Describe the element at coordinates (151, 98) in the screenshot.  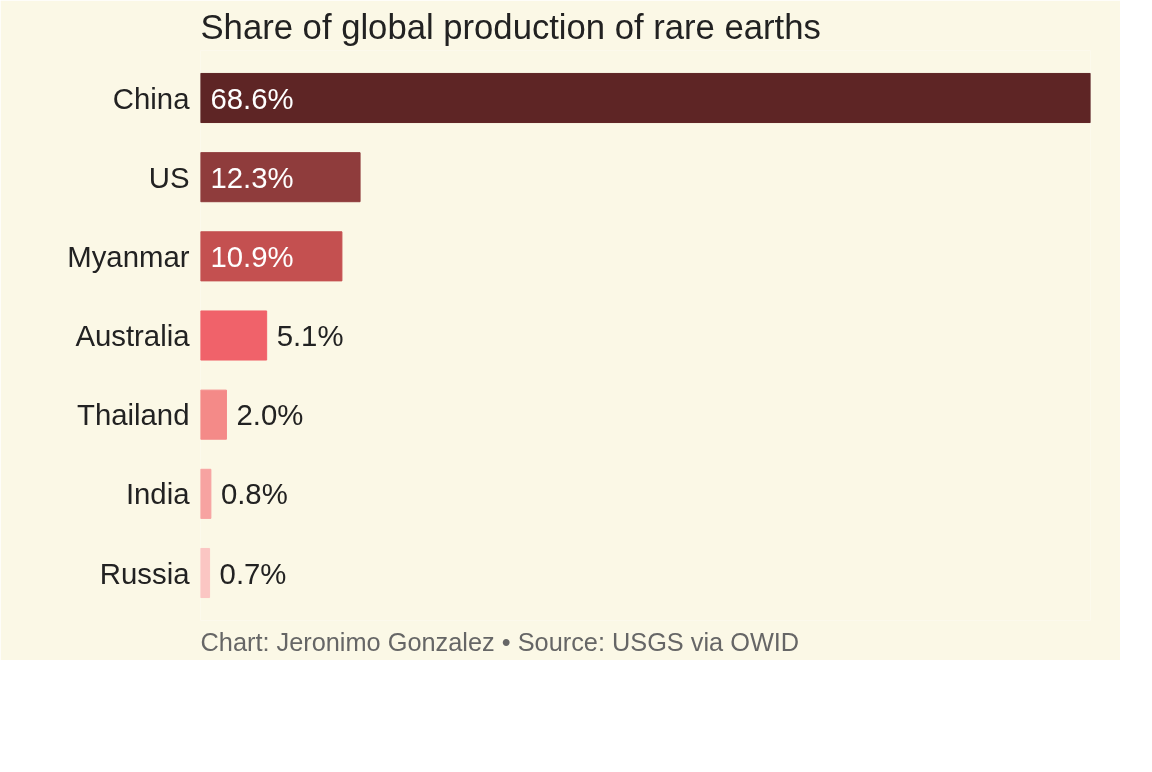
I see `y-tick-label: China` at that location.